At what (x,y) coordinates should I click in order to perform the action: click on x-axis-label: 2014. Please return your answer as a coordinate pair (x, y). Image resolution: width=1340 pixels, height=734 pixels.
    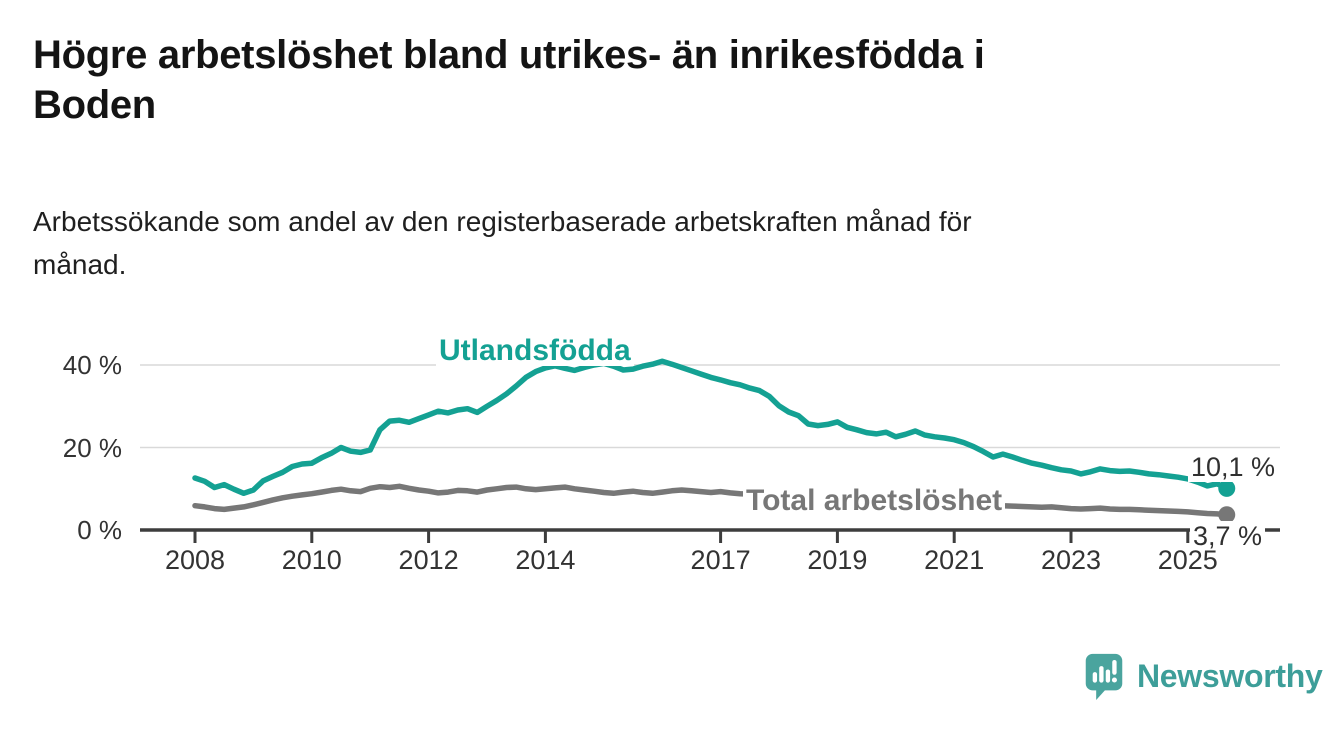
    Looking at the image, I should click on (545, 560).